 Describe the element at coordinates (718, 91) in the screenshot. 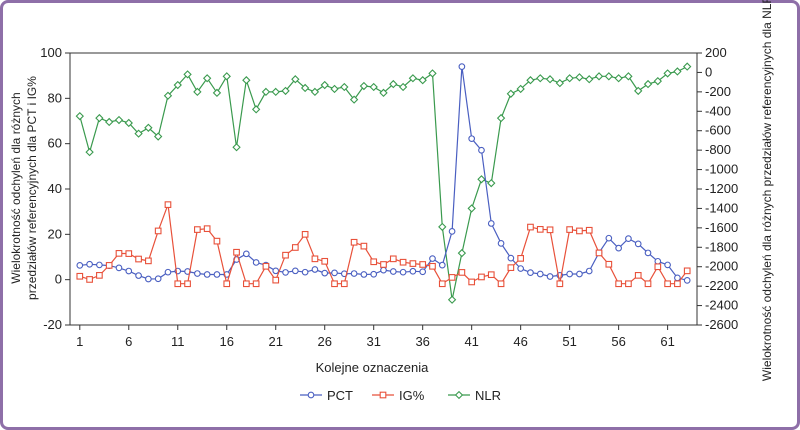

I see `right-tick-label: -200` at that location.